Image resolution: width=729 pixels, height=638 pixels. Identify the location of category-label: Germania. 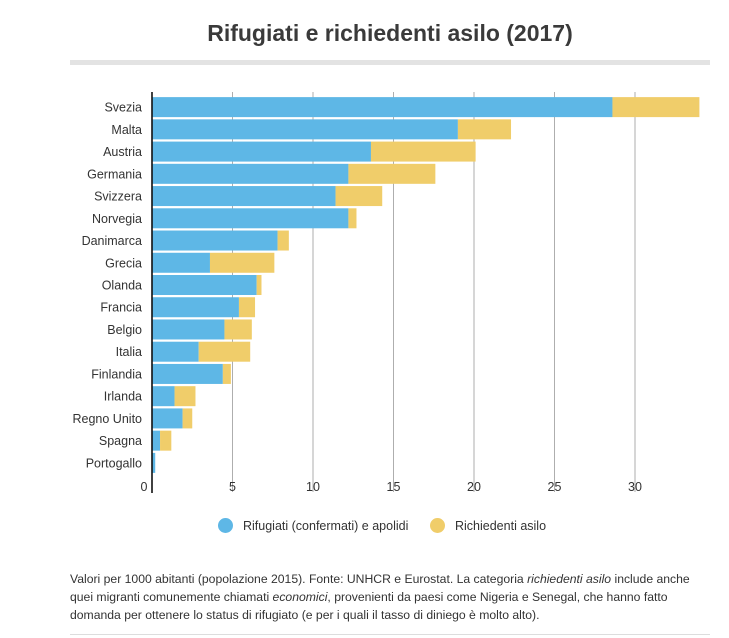
(114, 174).